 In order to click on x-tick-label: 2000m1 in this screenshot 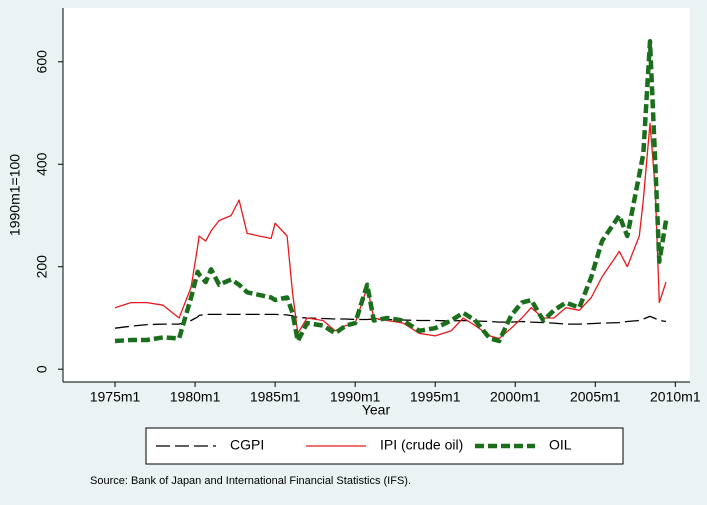, I will do `click(515, 397)`.